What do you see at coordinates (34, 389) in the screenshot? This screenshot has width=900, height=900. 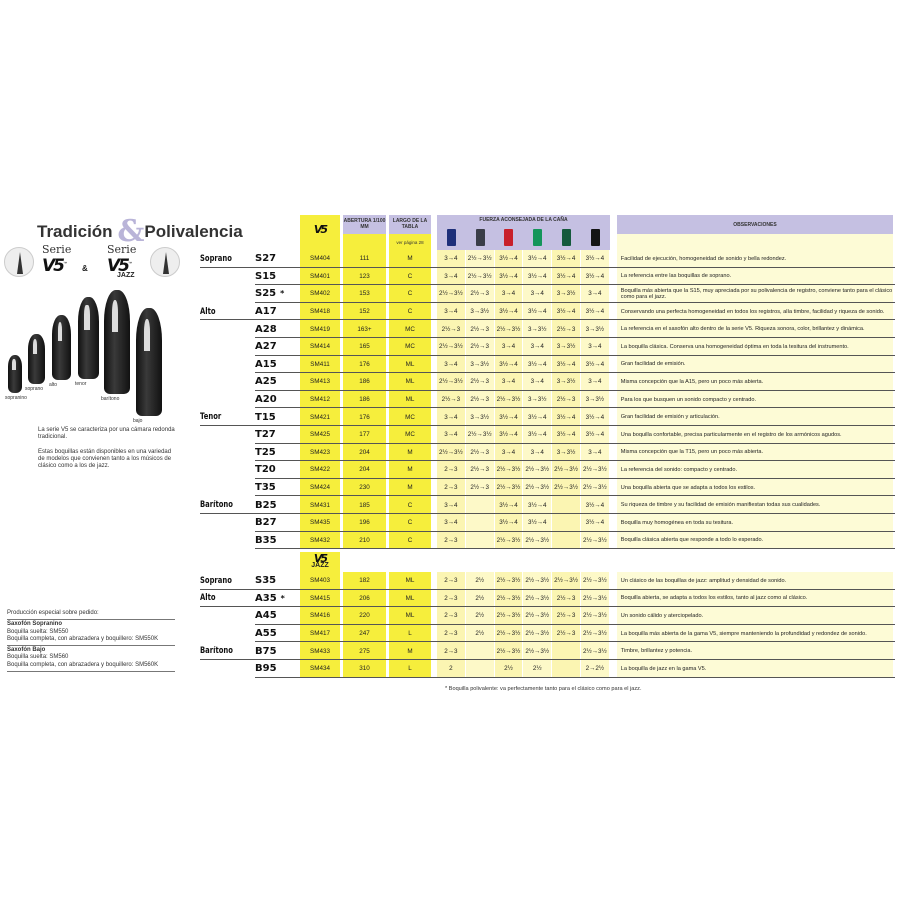 I see `mouthpiece-label: soprano` at bounding box center [34, 389].